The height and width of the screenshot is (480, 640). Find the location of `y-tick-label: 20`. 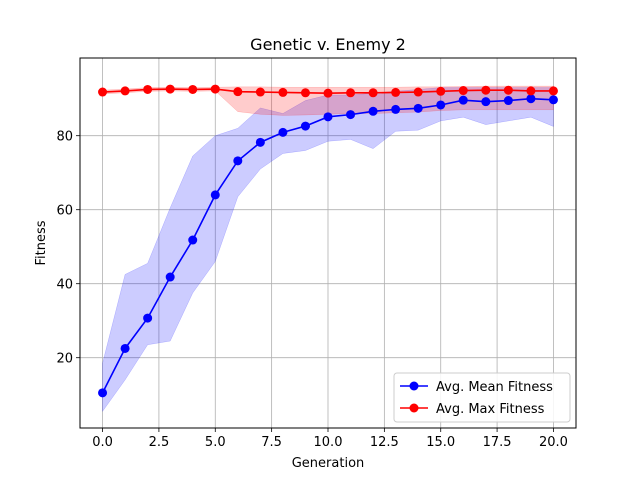

y-tick-label: 20 is located at coordinates (64, 359).